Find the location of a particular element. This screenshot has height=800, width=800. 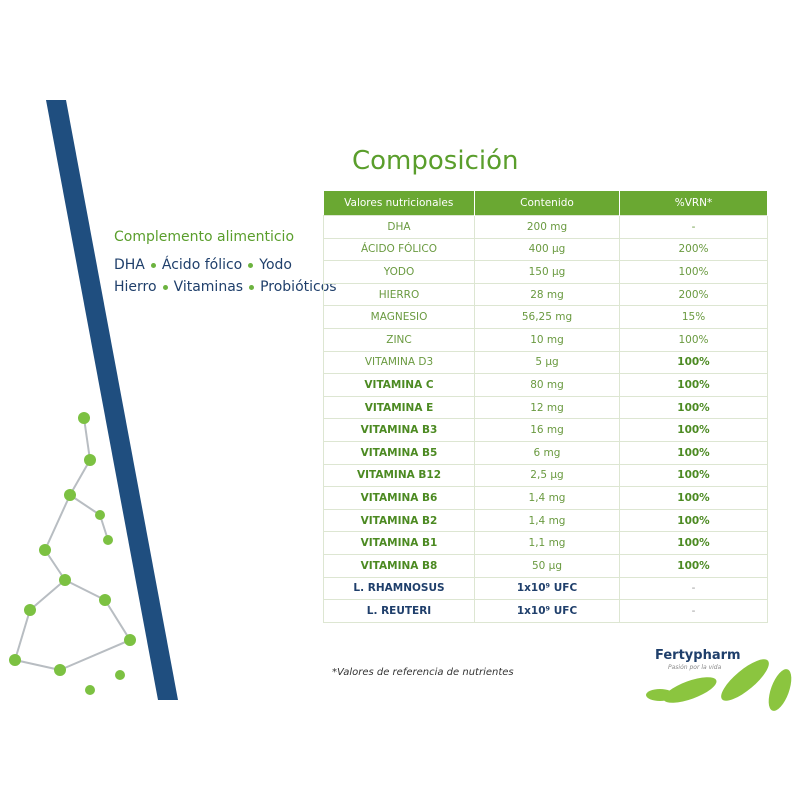

ingredient: Yodo is located at coordinates (275, 265).